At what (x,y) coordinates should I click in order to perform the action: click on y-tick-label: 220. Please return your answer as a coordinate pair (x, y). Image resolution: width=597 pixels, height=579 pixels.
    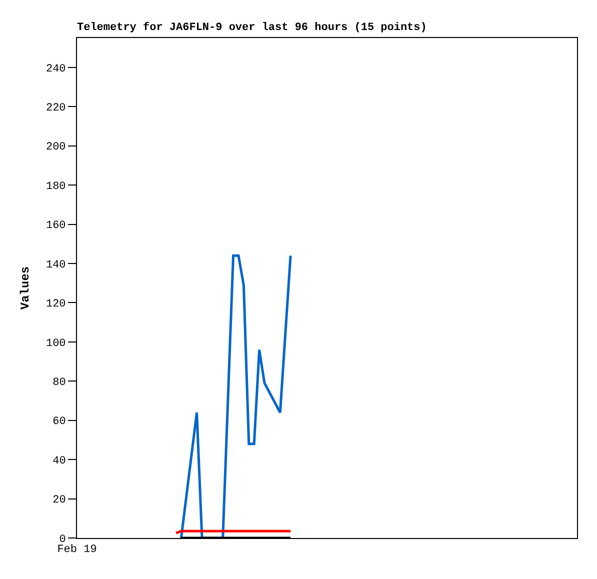
    Looking at the image, I should click on (56, 108).